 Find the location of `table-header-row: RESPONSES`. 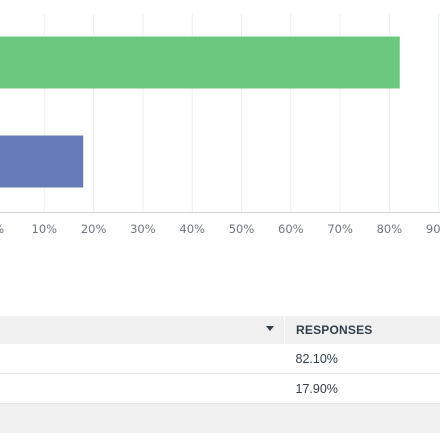

table-header-row: RESPONSES is located at coordinates (220, 330).